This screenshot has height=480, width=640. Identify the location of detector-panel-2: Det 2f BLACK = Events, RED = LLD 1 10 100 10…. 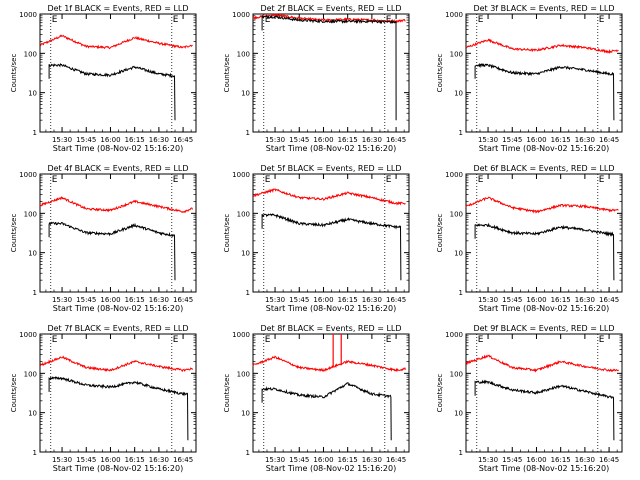
(316, 78).